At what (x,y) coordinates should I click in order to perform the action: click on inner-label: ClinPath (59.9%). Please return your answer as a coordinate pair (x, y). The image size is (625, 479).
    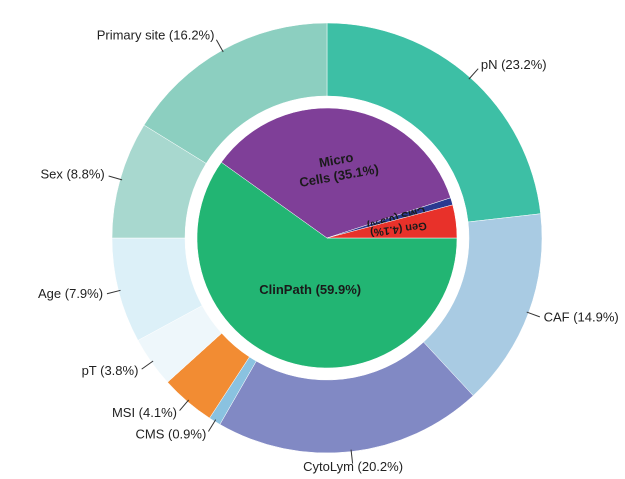
    Looking at the image, I should click on (310, 289).